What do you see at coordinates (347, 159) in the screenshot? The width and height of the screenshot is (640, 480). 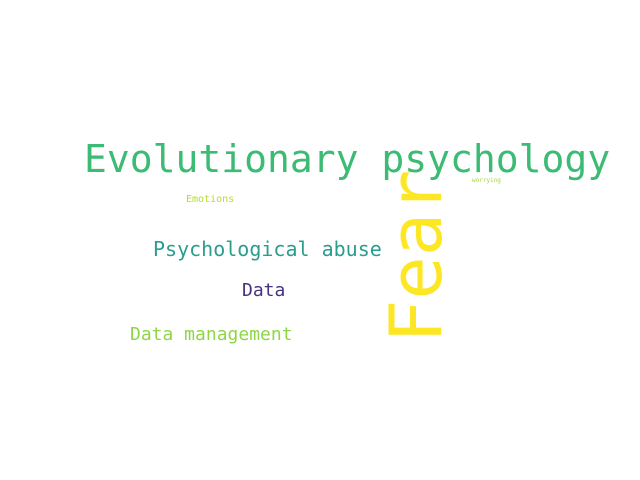 I see `word-evolutionary-psychology: Evolutionary psychology` at bounding box center [347, 159].